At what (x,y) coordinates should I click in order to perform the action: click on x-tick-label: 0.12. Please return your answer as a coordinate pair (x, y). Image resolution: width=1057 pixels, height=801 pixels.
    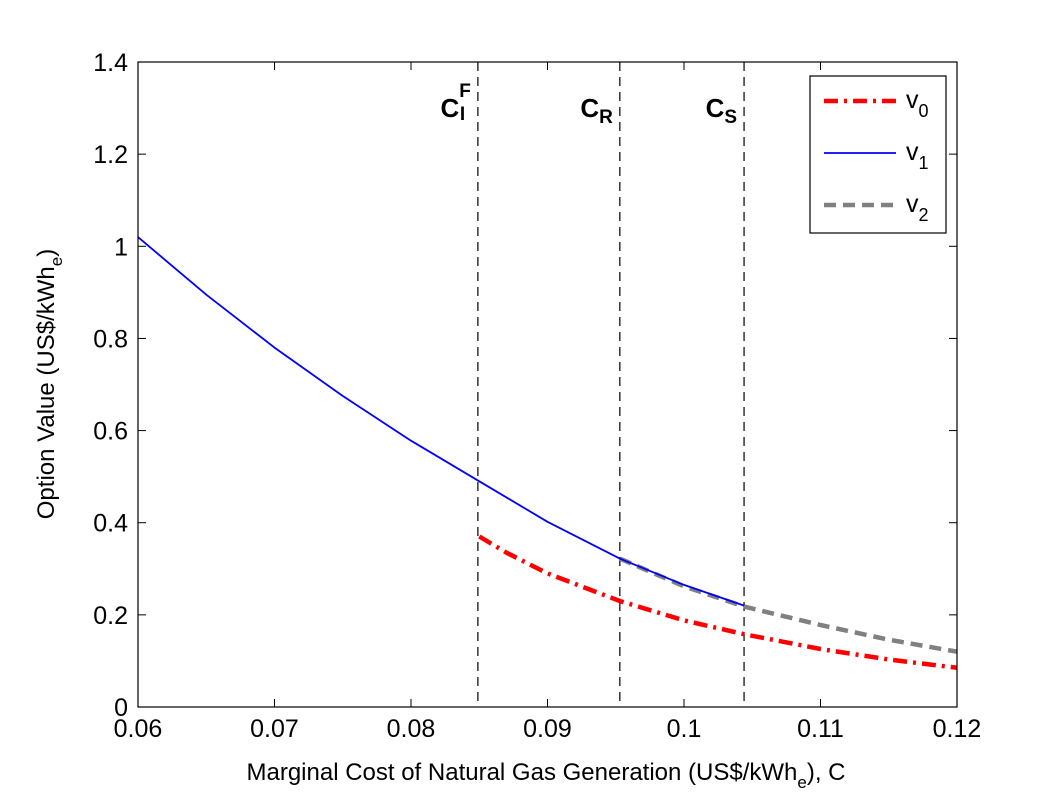
    Looking at the image, I should click on (957, 729).